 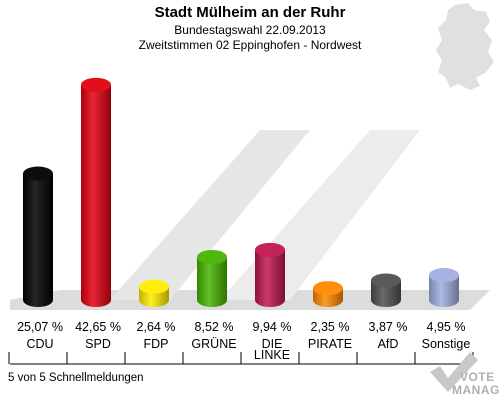 I want to click on bar-cdu, so click(x=38, y=236).